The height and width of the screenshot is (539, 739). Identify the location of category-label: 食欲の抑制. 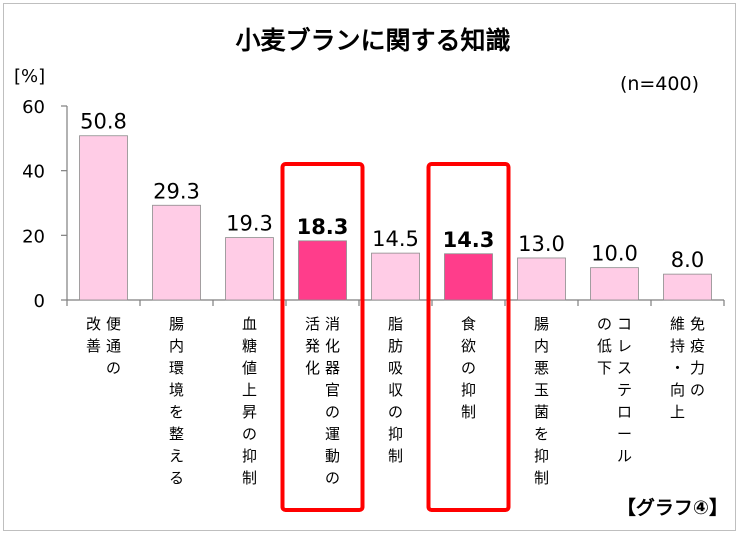
(468, 368).